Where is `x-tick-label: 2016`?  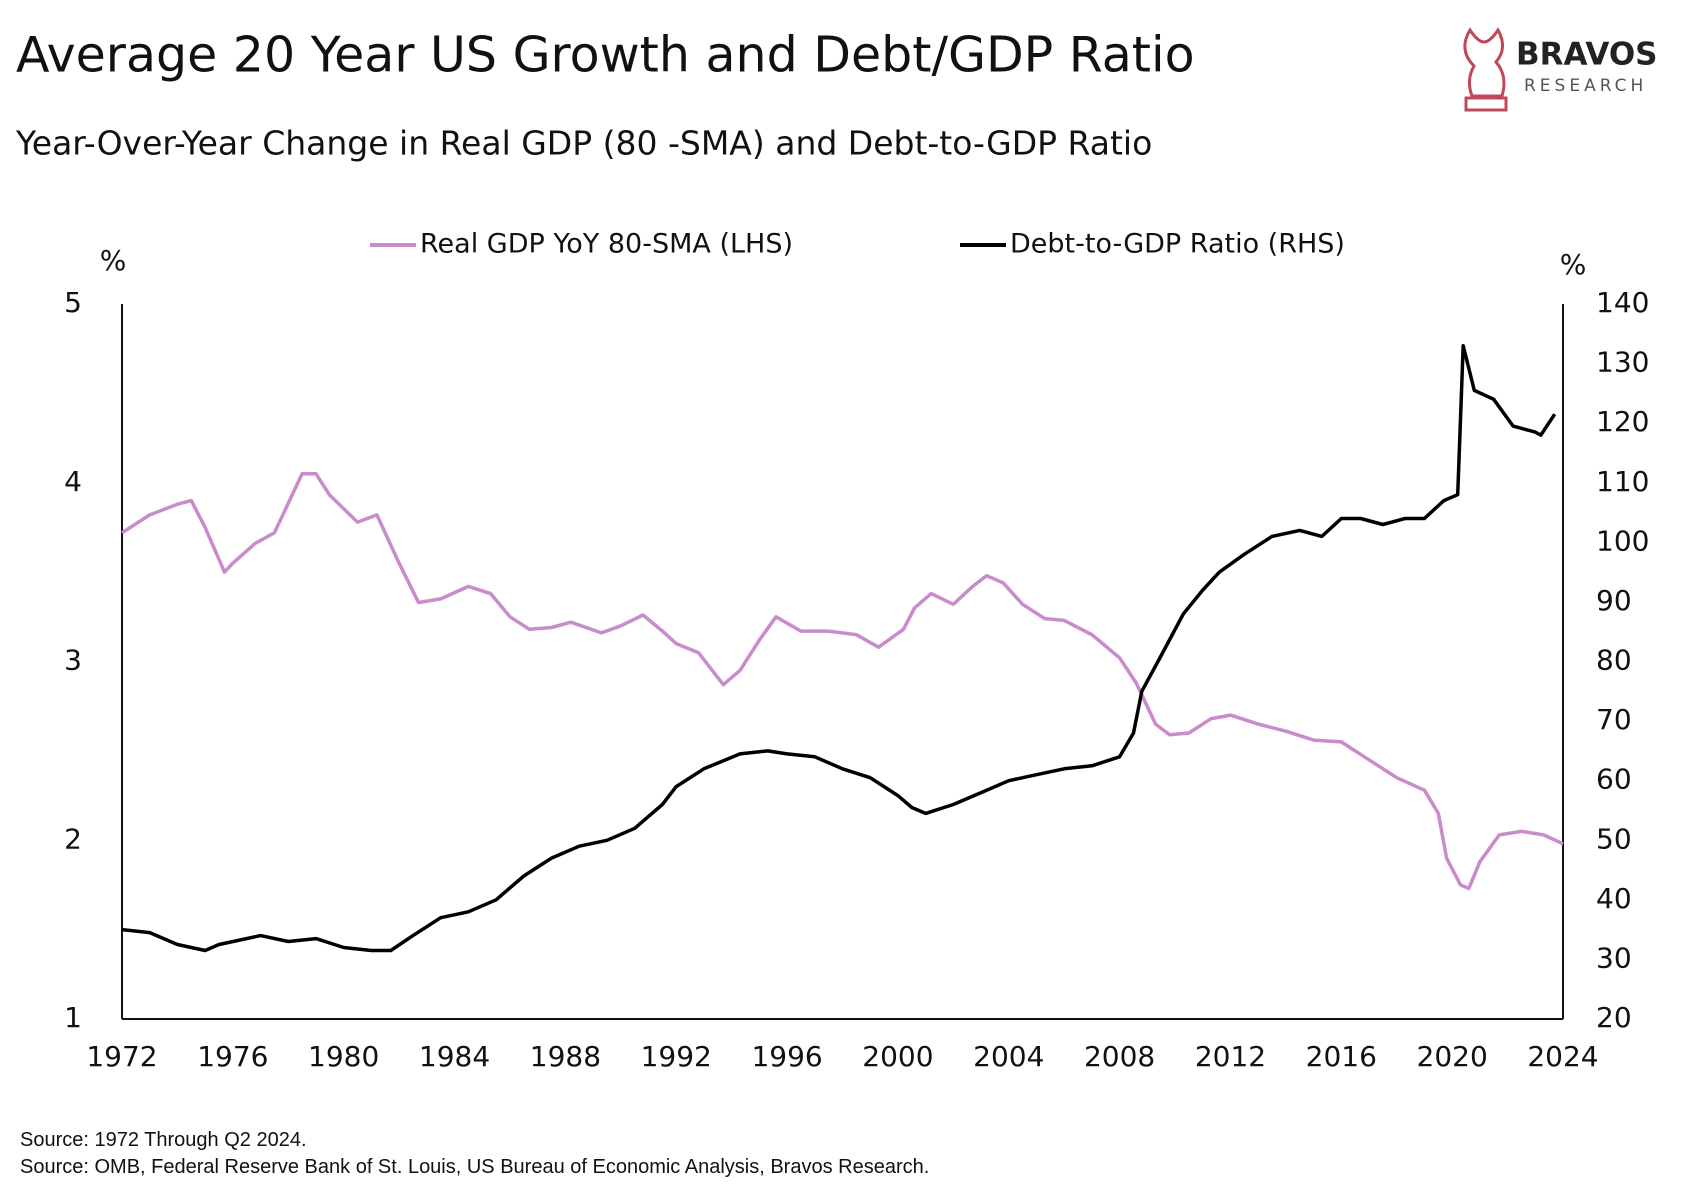
x-tick-label: 2016 is located at coordinates (1341, 1056).